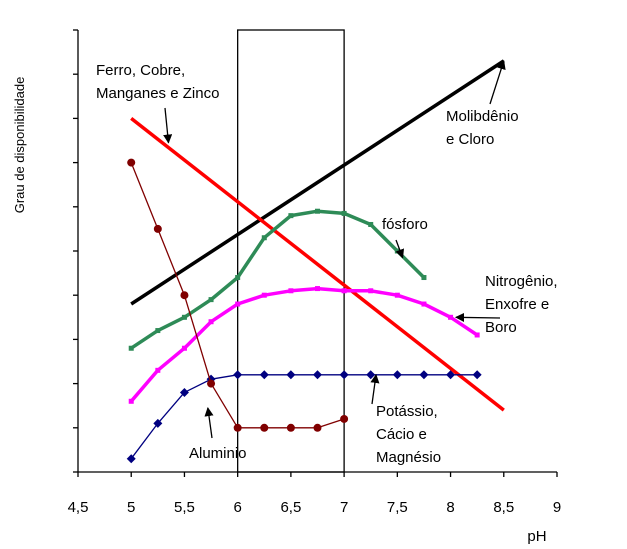 This screenshot has width=627, height=549. I want to click on series-line-fosforo, so click(278, 279).